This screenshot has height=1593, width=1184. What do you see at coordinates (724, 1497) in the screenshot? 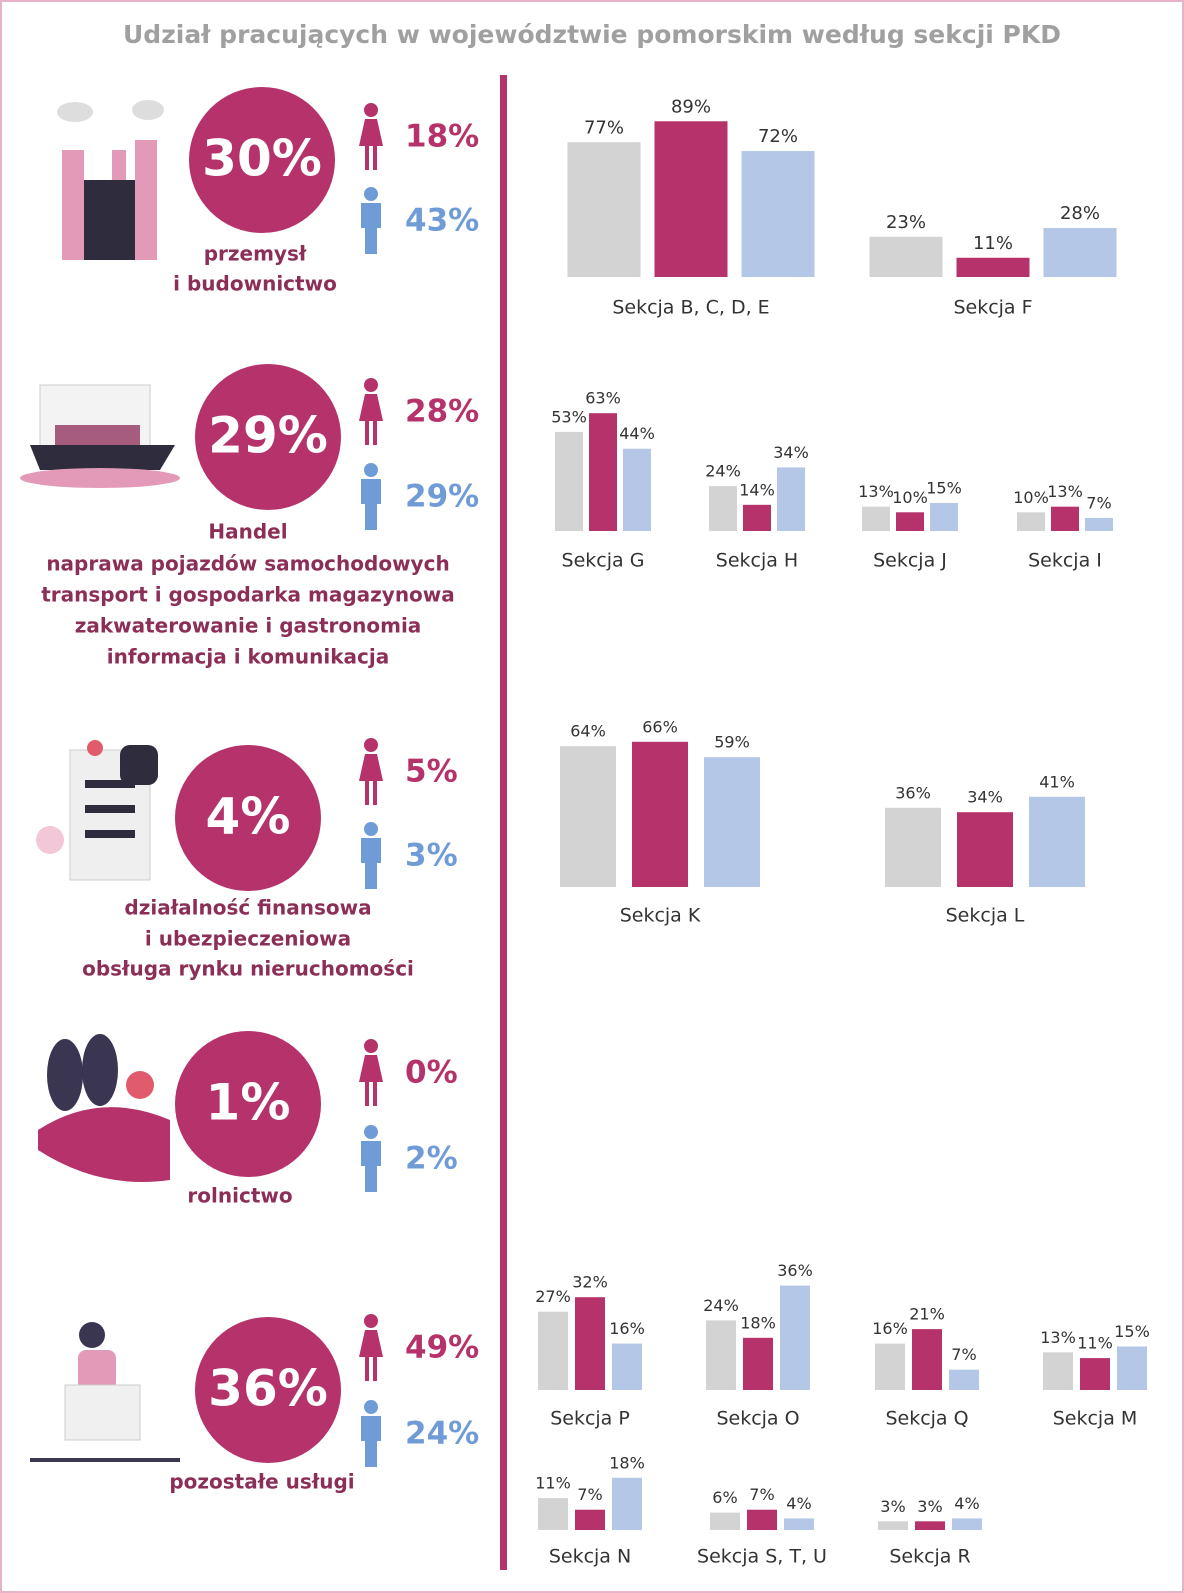
I see `value-label: 6%` at bounding box center [724, 1497].